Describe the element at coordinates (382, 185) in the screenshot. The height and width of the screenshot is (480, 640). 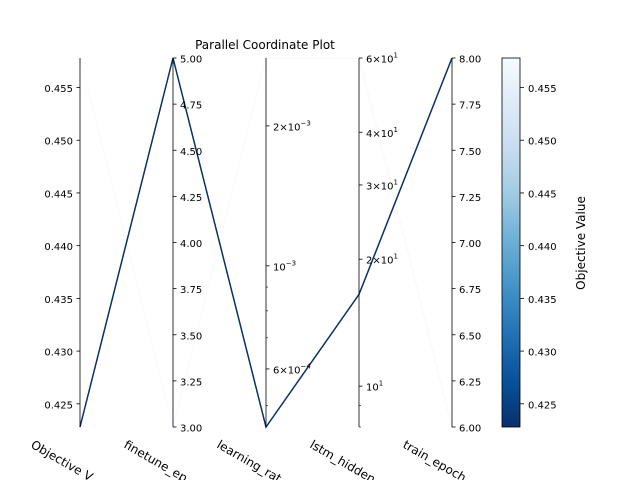
I see `tick-label: 3×10¹` at that location.